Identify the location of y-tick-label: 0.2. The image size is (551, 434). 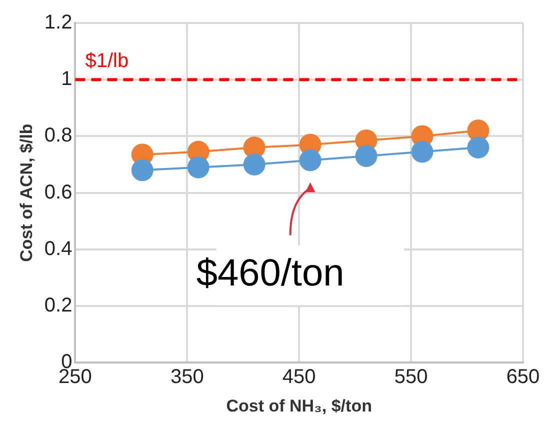
(58, 305).